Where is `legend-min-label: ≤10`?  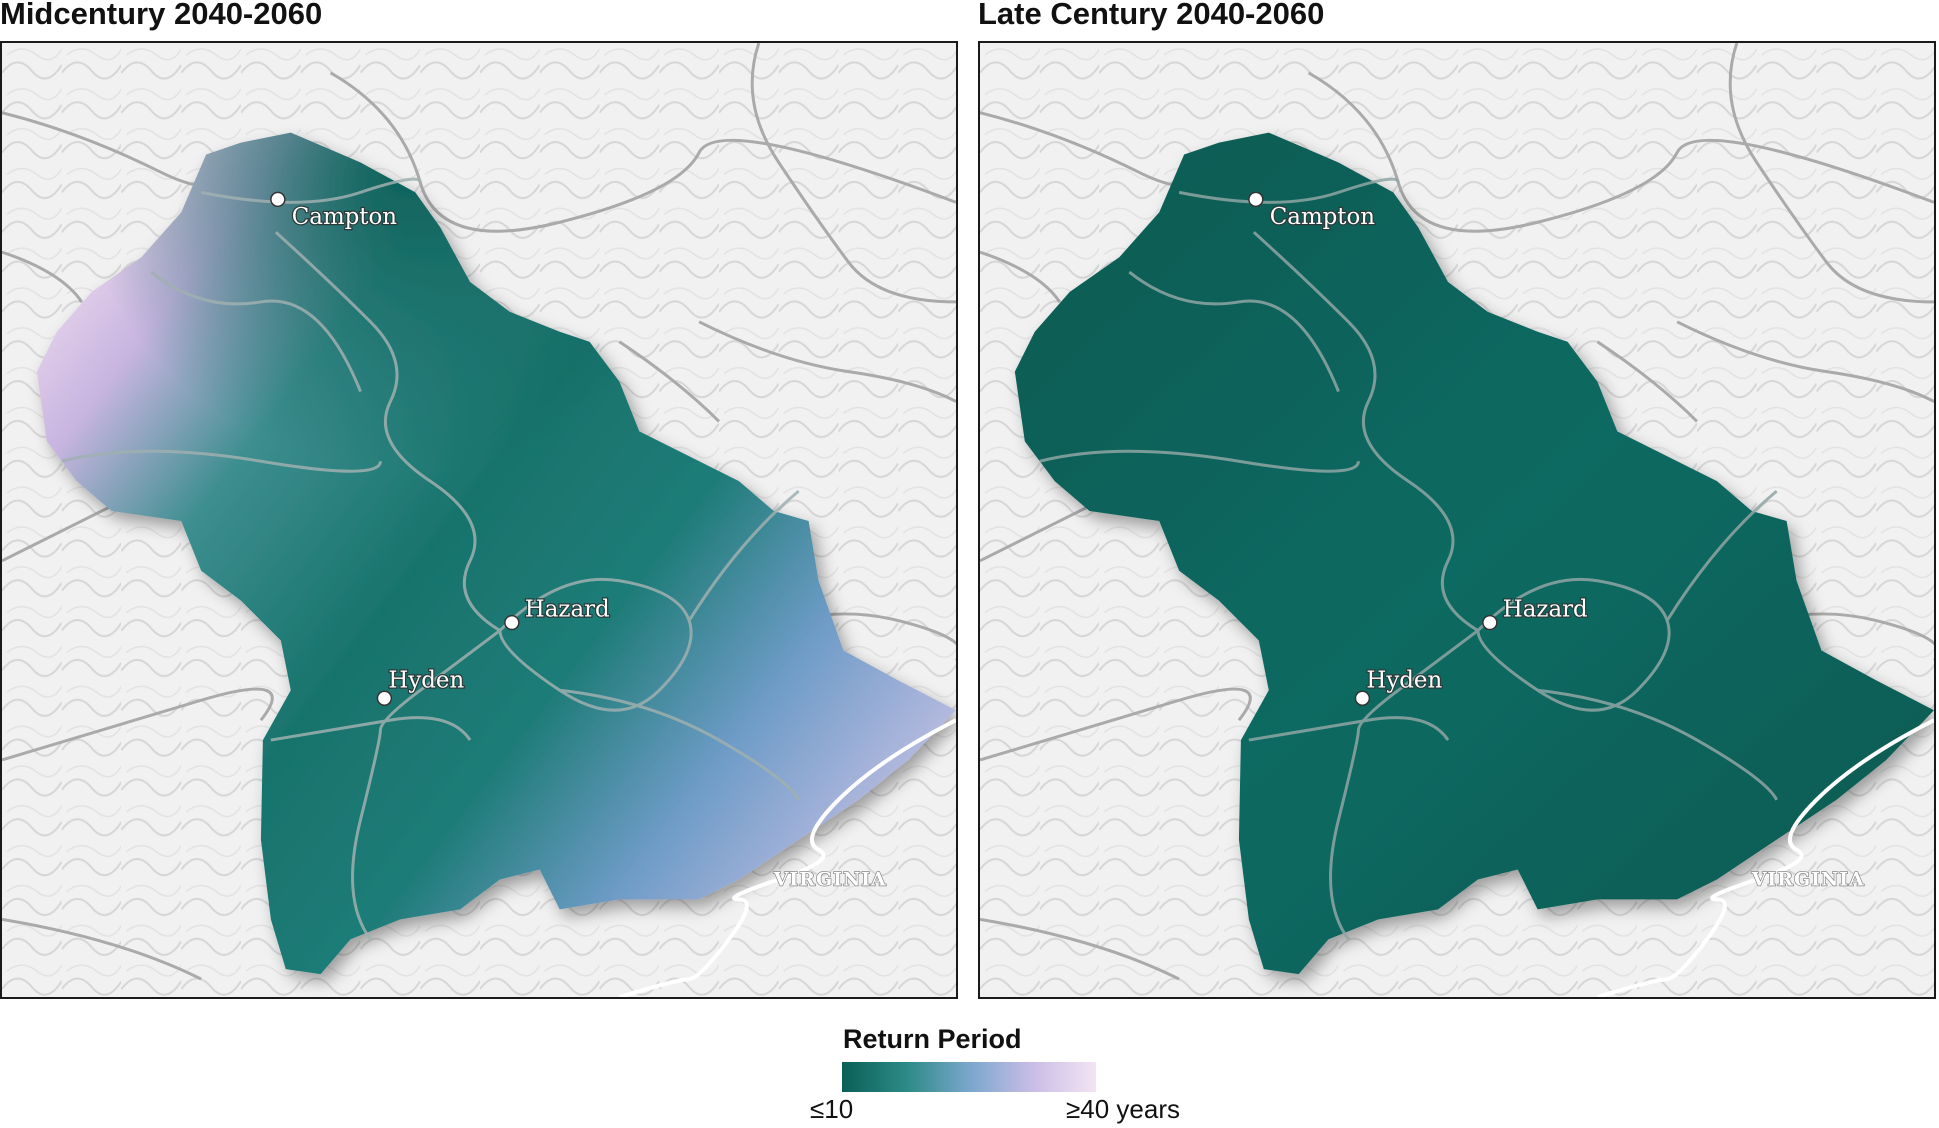
legend-min-label: ≤10 is located at coordinates (832, 1109).